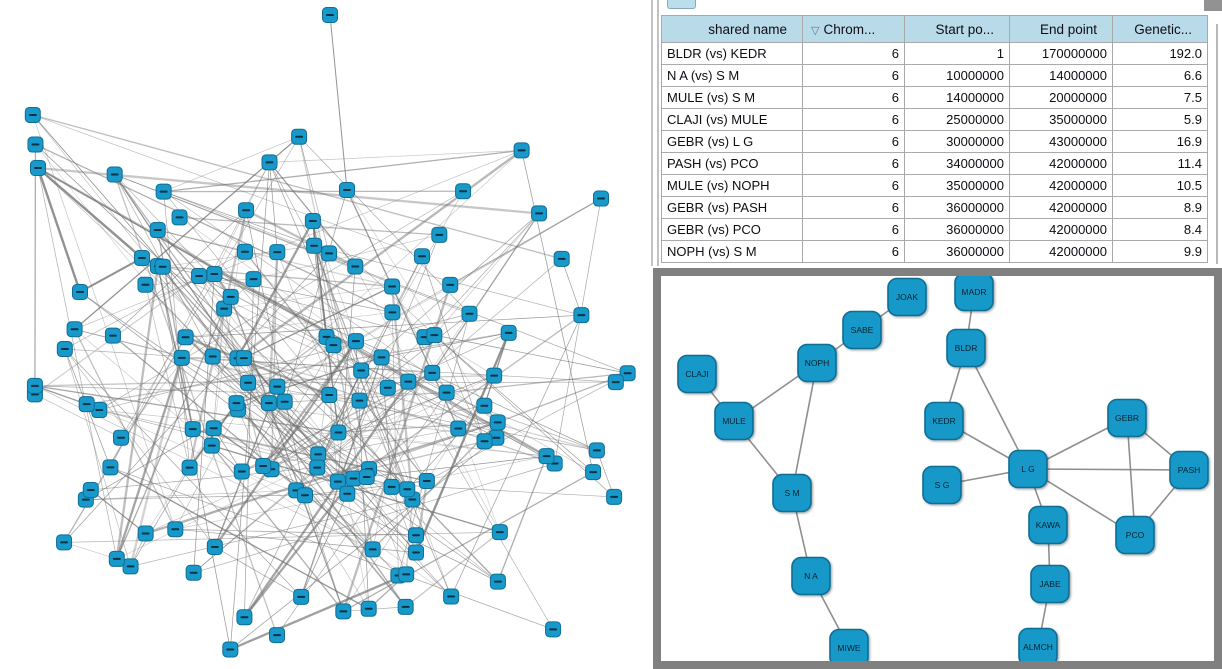 Image resolution: width=1222 pixels, height=669 pixels. I want to click on table-cell: 9.9, so click(1160, 251).